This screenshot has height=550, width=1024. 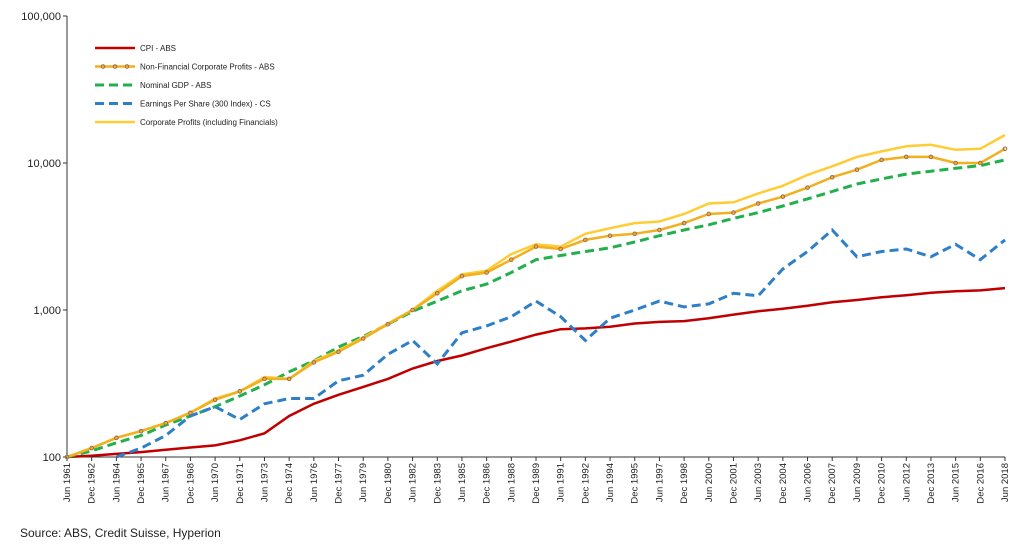 What do you see at coordinates (511, 482) in the screenshot?
I see `x-tick-label: Jun 1988` at bounding box center [511, 482].